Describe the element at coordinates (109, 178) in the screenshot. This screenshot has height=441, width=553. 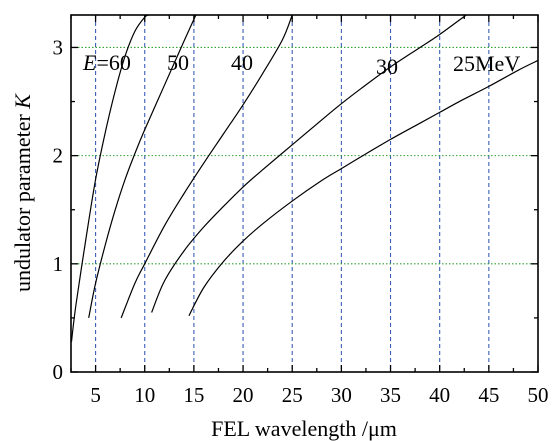
I see `curve-e60` at that location.